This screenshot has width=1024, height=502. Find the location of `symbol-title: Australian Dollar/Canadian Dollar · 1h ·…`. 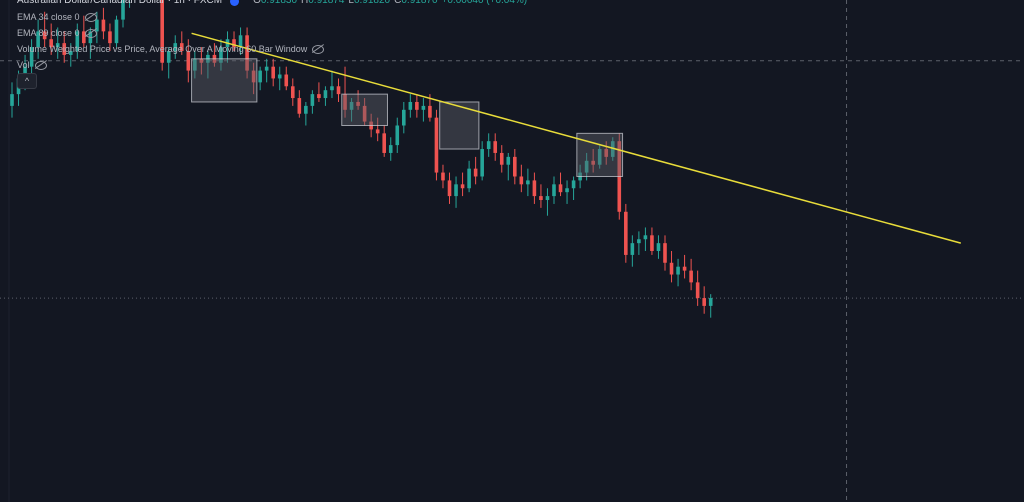

symbol-title: Australian Dollar/Canadian Dollar · 1h ·… is located at coordinates (120, 3).